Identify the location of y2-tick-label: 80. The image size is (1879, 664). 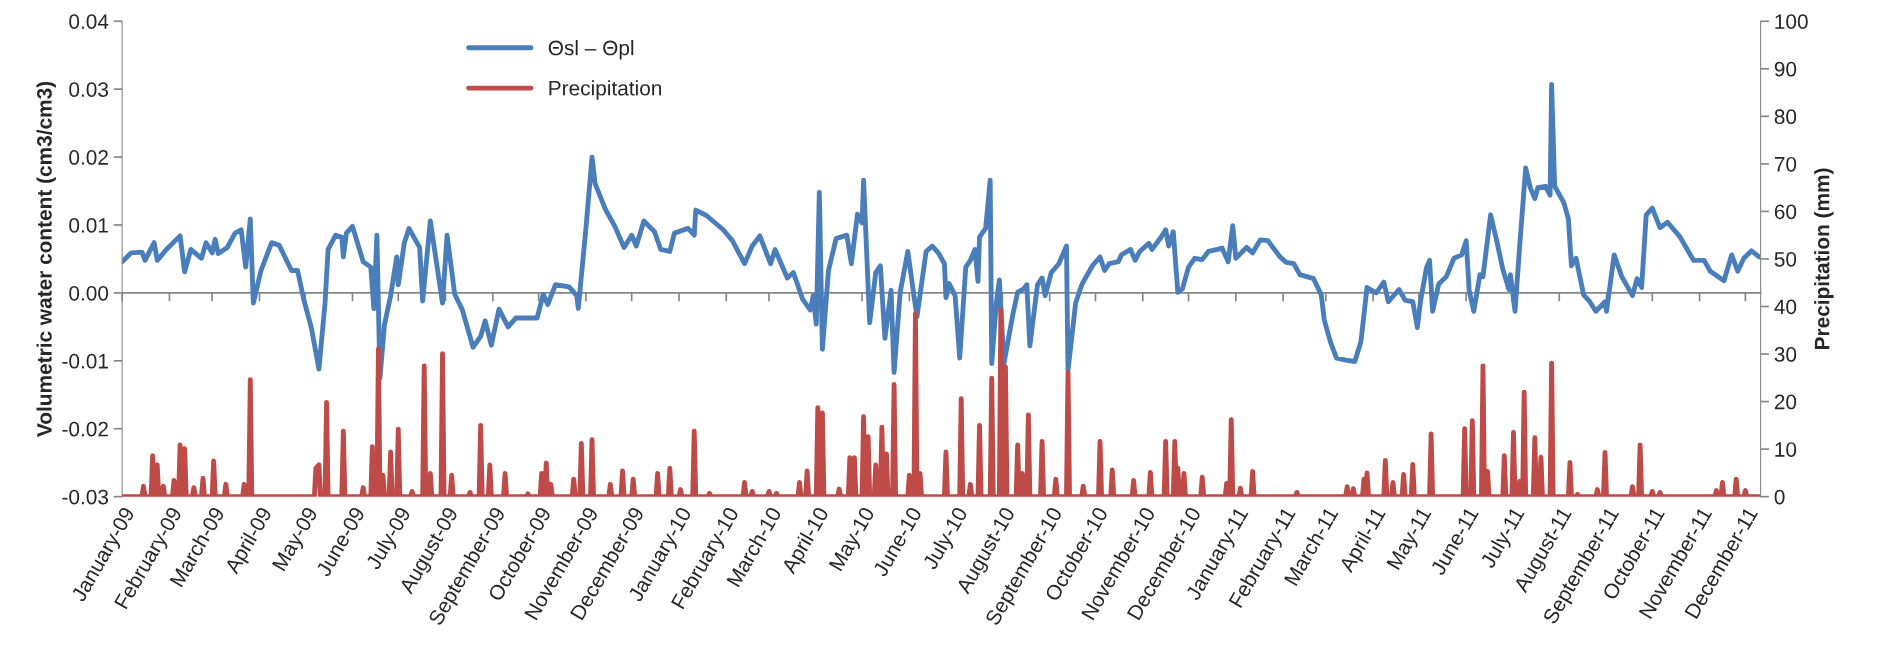
(1785, 117).